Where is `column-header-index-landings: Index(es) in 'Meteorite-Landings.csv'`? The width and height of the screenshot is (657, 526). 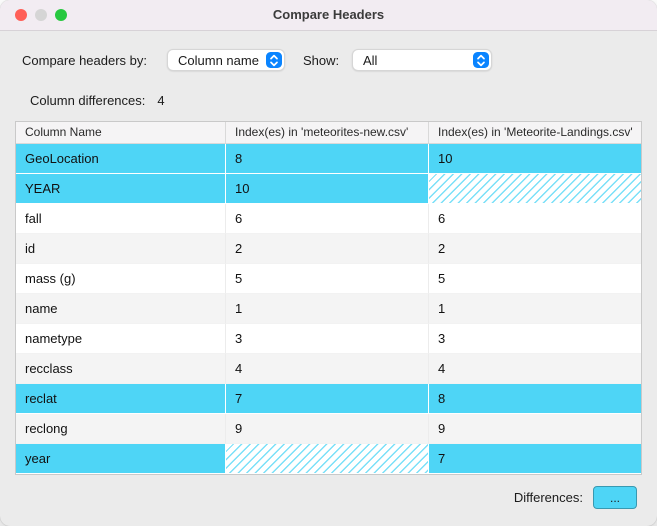 column-header-index-landings: Index(es) in 'Meteorite-Landings.csv' is located at coordinates (535, 132).